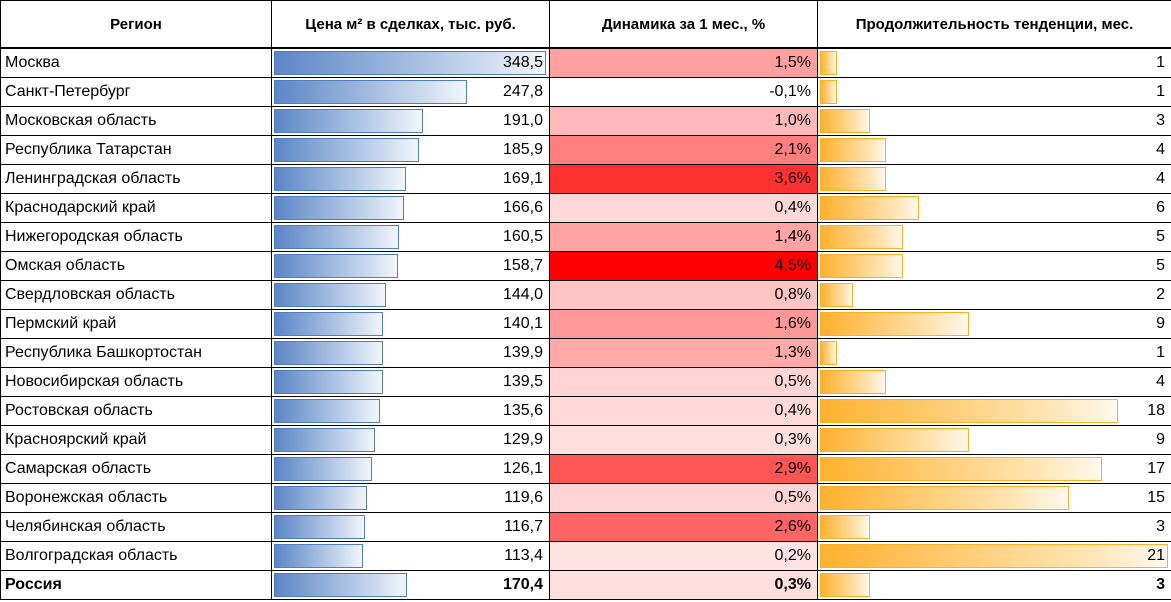 The image size is (1171, 602). I want to click on price-cell: 348,5, so click(410, 62).